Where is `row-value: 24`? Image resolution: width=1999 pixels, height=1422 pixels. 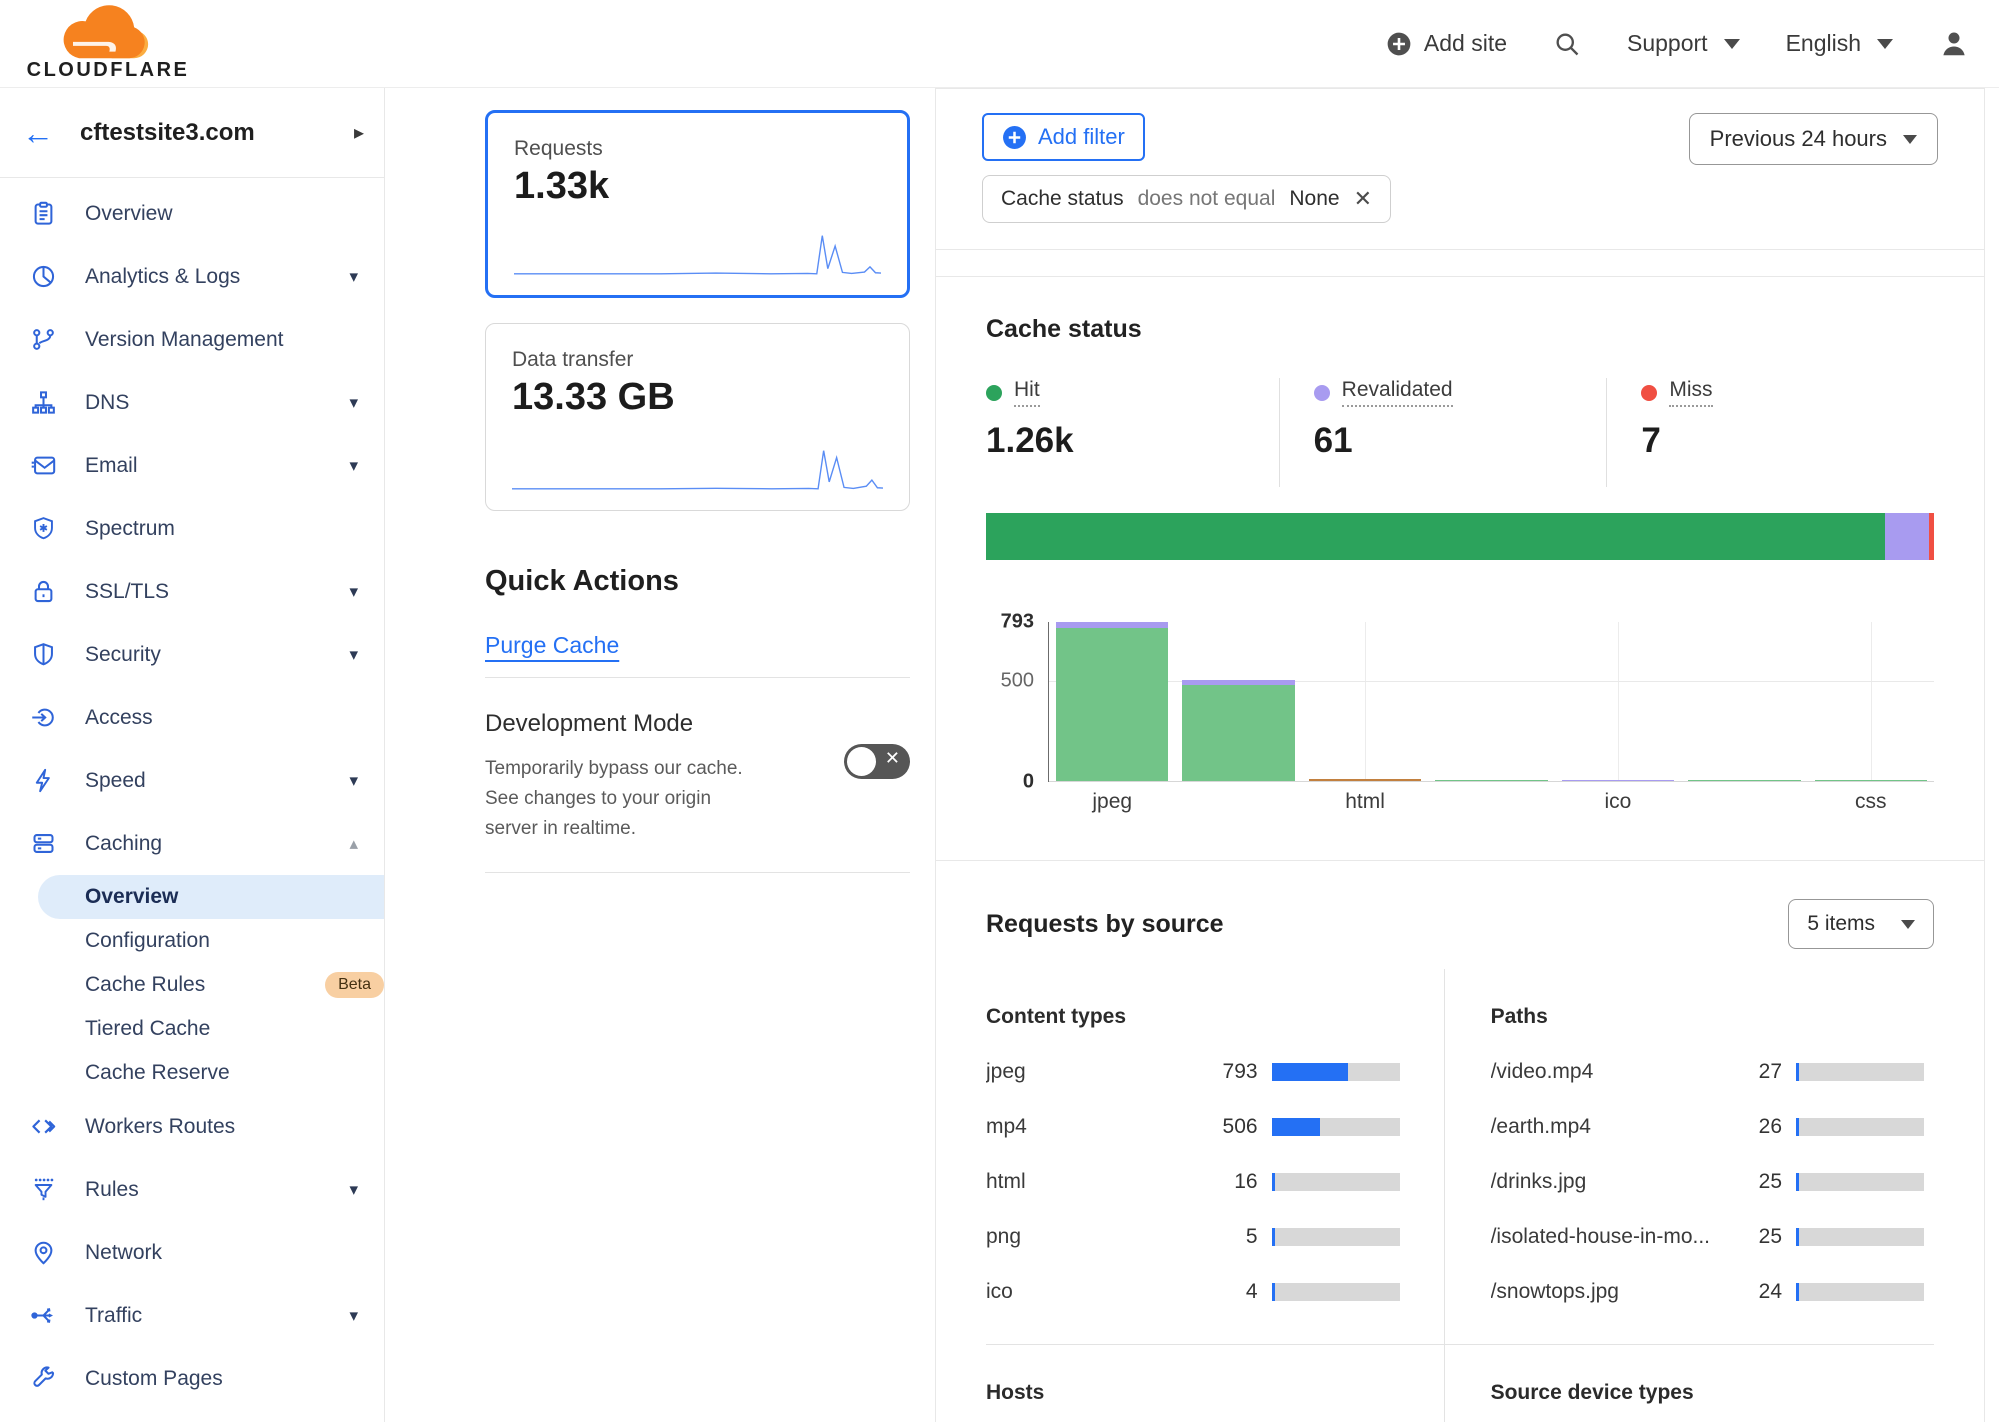 row-value: 24 is located at coordinates (1770, 1291).